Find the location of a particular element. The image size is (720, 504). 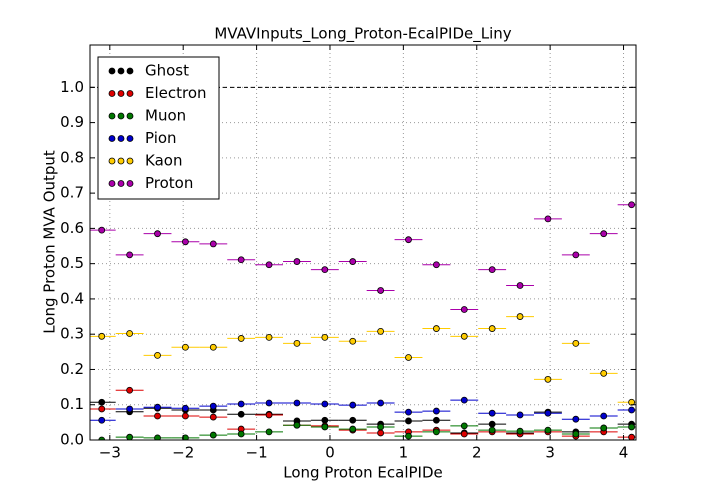

legend: Ghost Electron Muon Pion Kaon Proton is located at coordinates (158, 128).